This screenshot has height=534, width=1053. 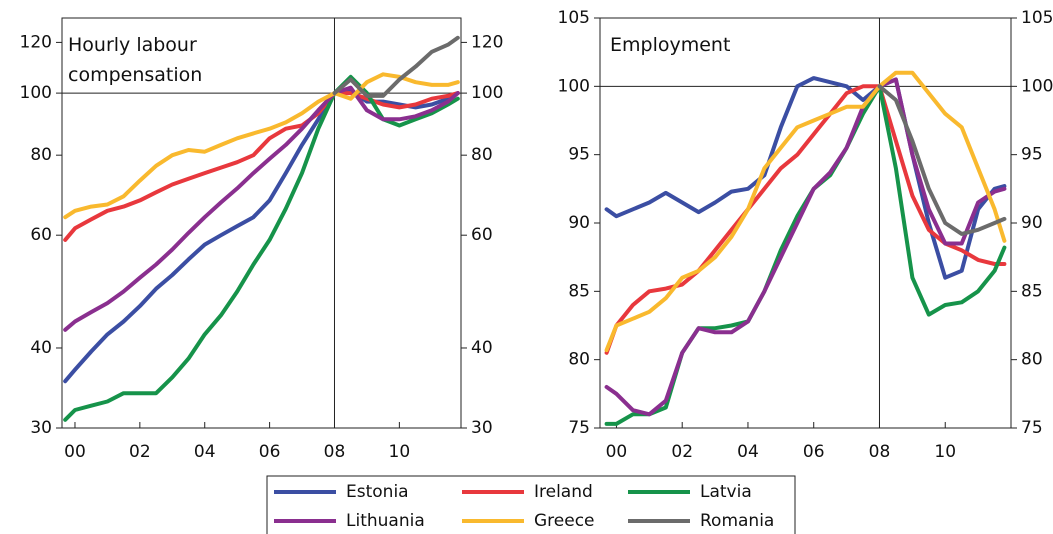 I want to click on legend-label: Estonia, so click(x=377, y=492).